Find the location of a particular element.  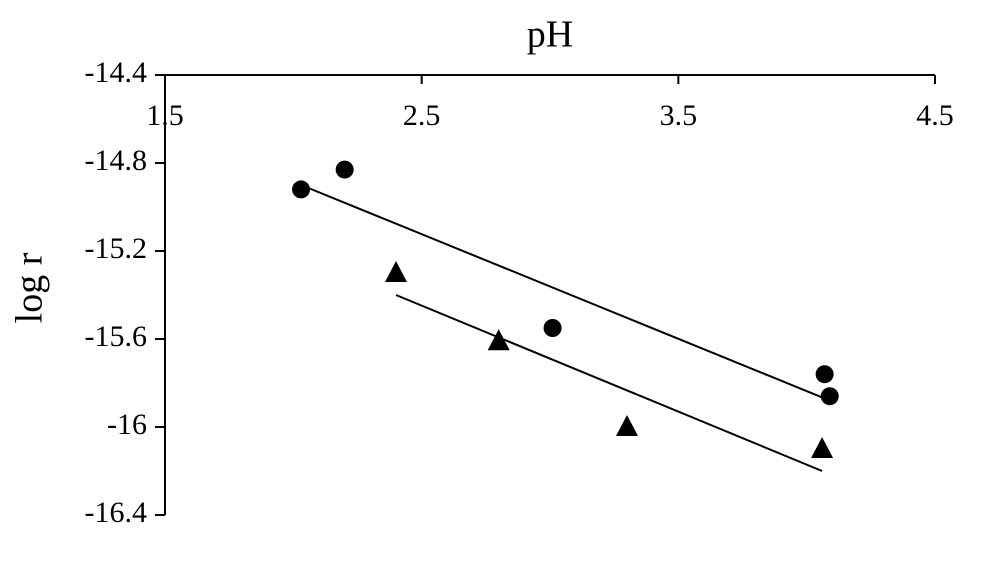

y-tick-label: -14.8 is located at coordinates (116, 160).